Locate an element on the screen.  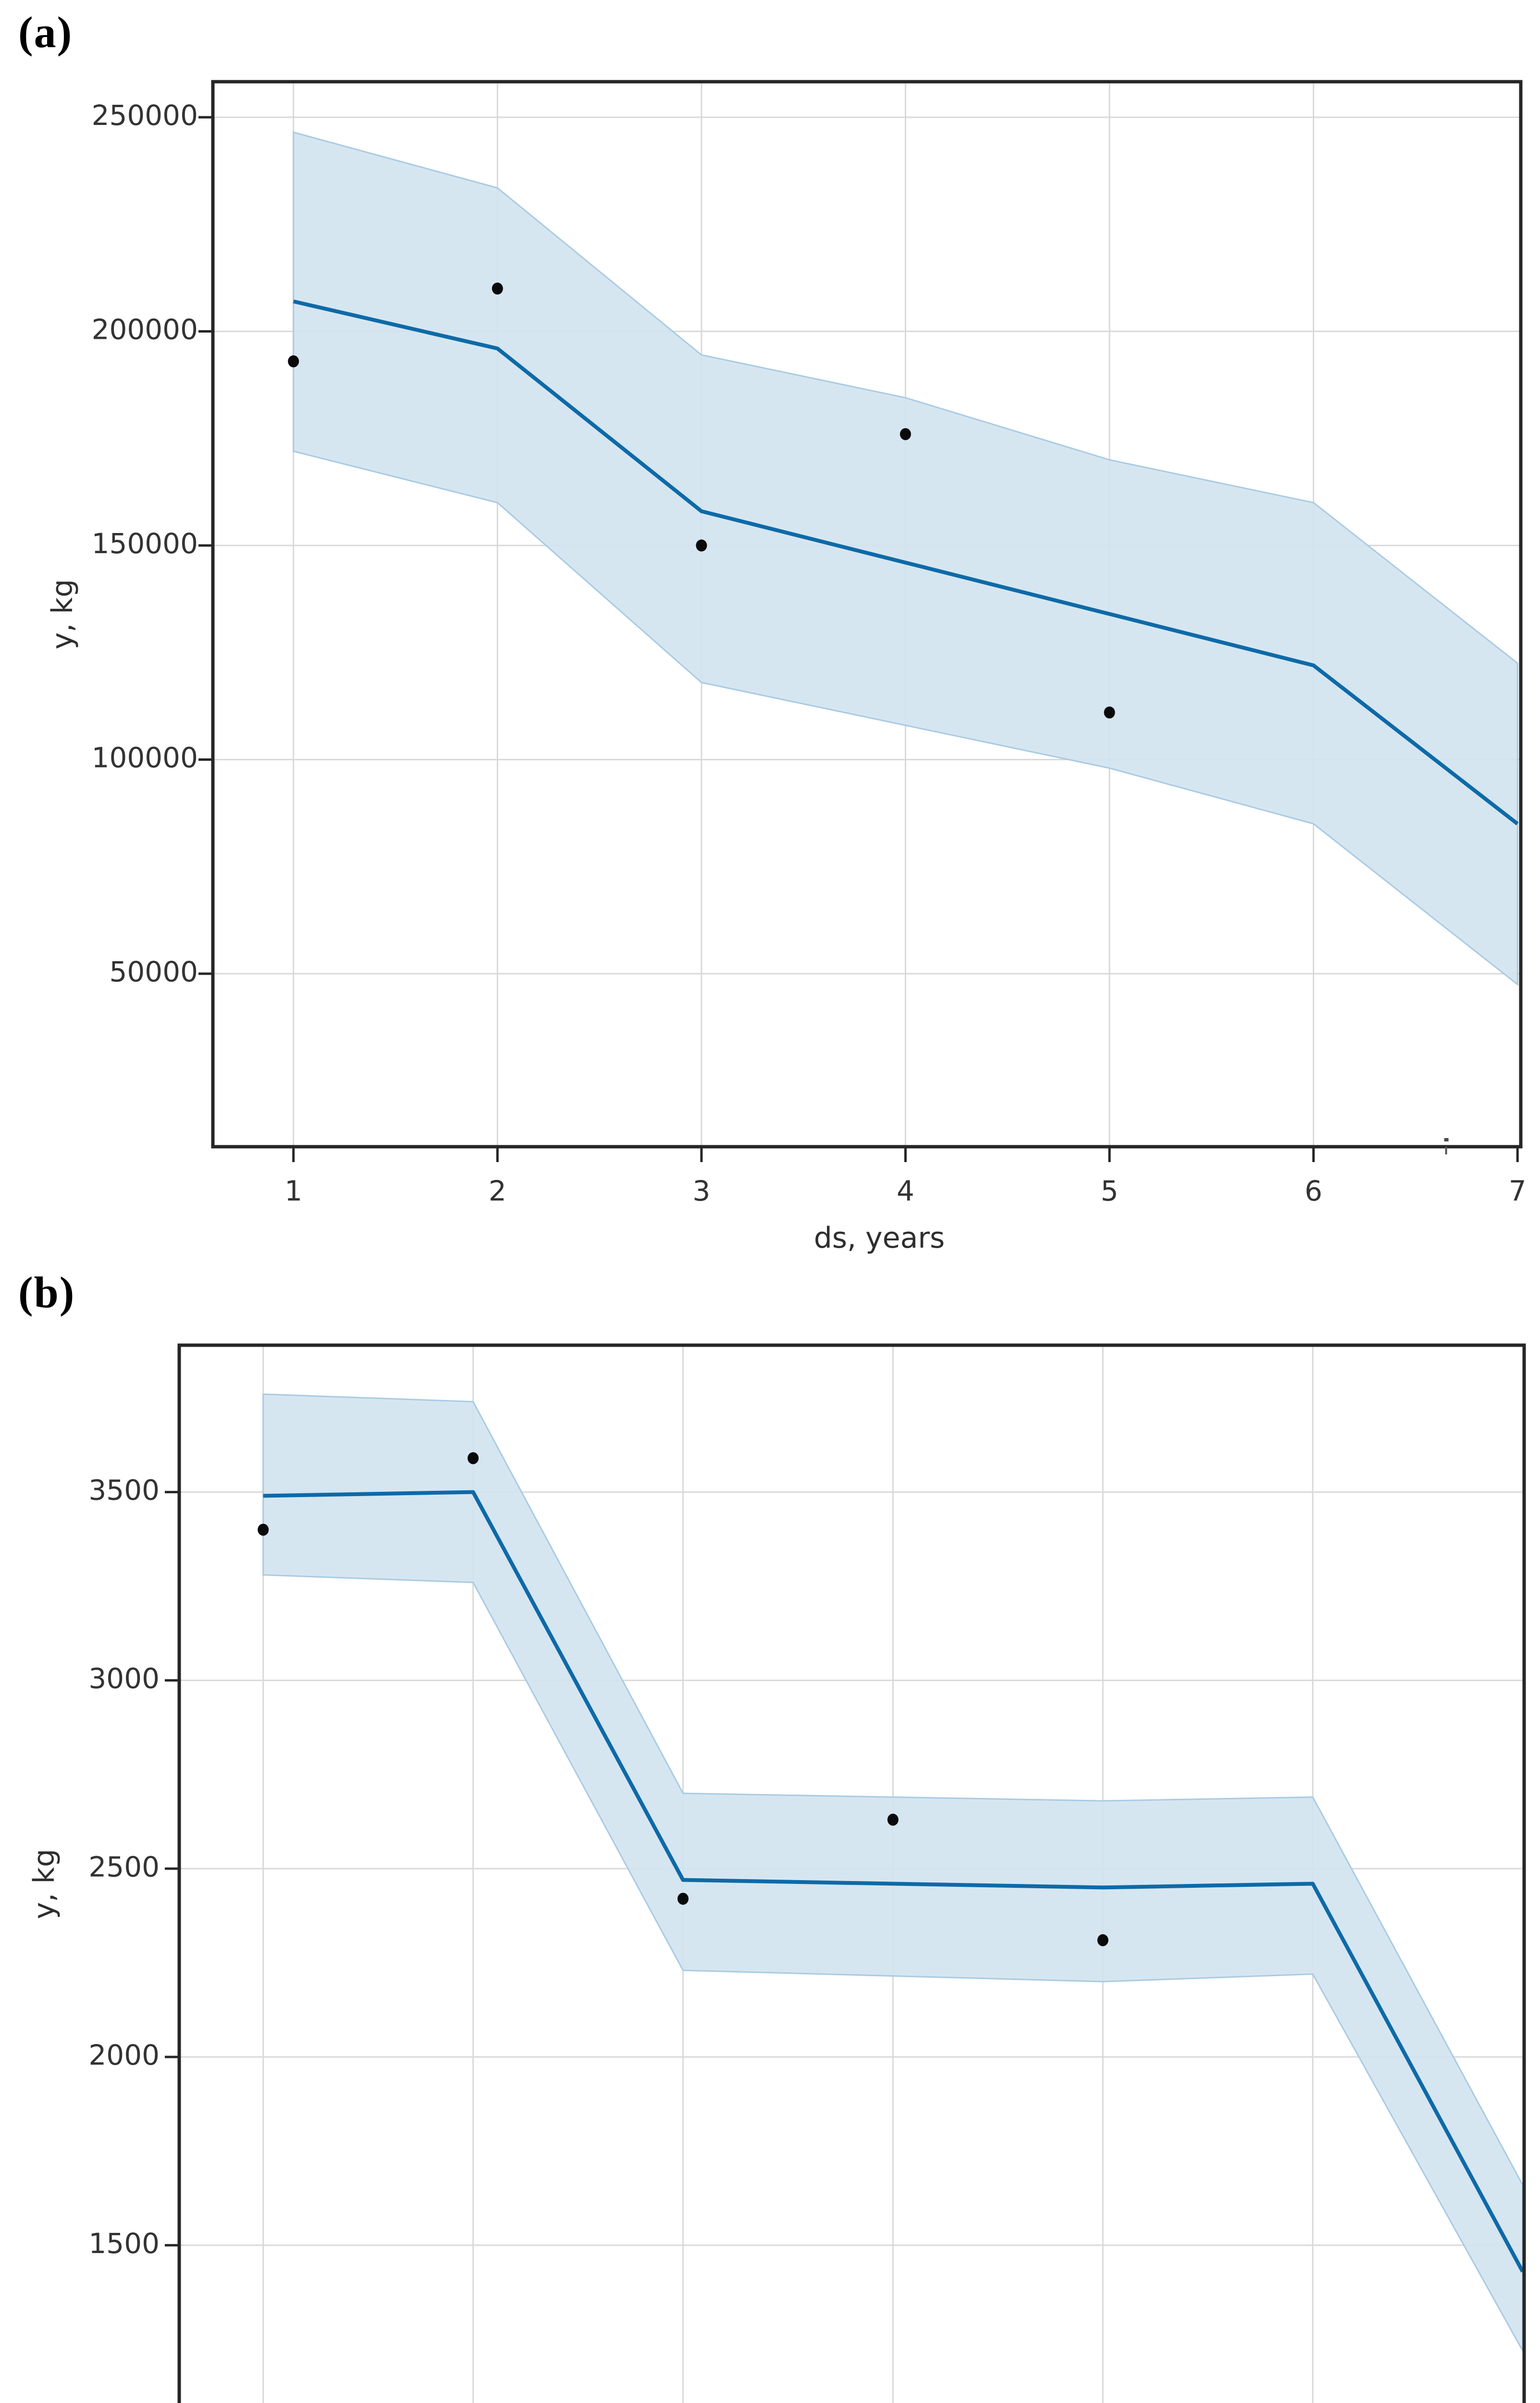
y-tick-label: 100000 is located at coordinates (145, 758).